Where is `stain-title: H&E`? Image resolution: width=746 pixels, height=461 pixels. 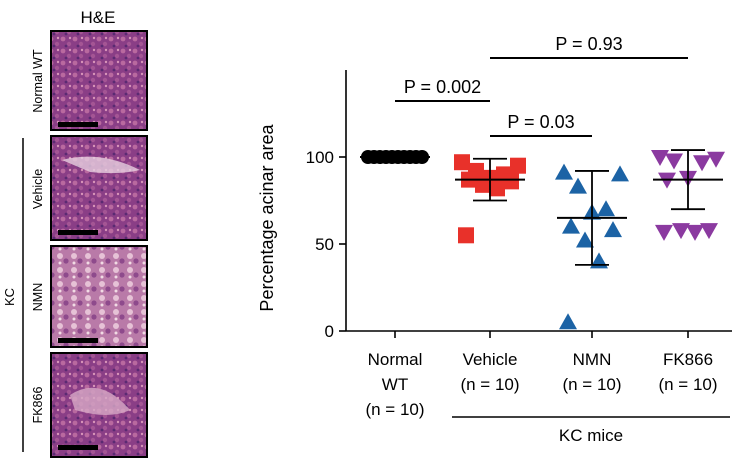 stain-title: H&E is located at coordinates (98, 17).